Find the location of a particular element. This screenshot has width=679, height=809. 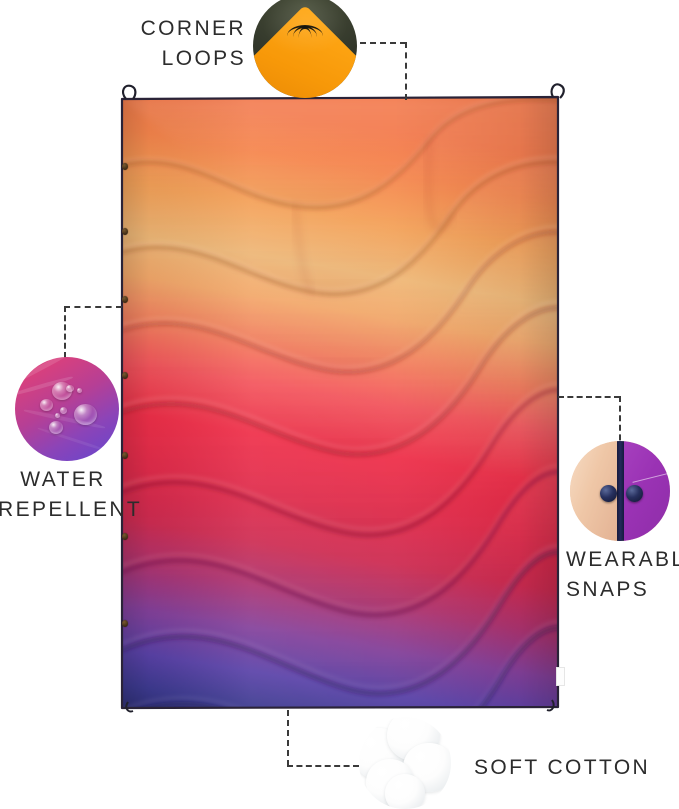

water-repellent-swatch is located at coordinates (67, 409).